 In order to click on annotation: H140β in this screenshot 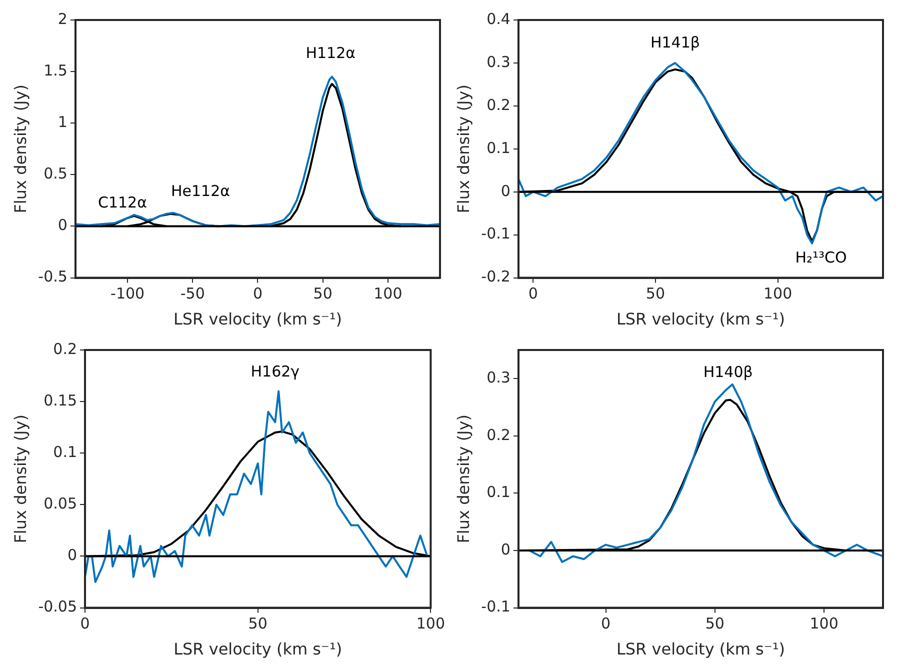, I will do `click(728, 371)`.